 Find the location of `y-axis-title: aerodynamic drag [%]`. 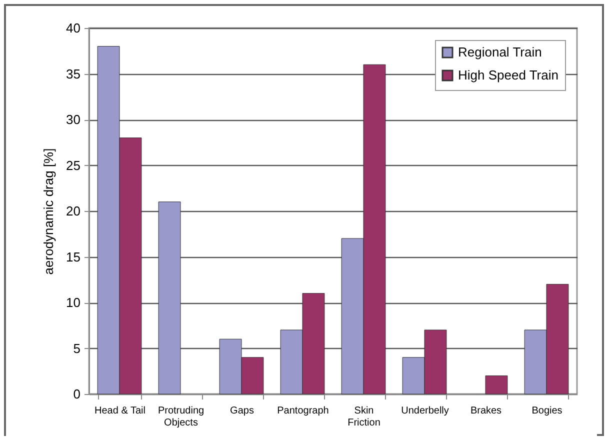

y-axis-title: aerodynamic drag [%] is located at coordinates (48, 211).